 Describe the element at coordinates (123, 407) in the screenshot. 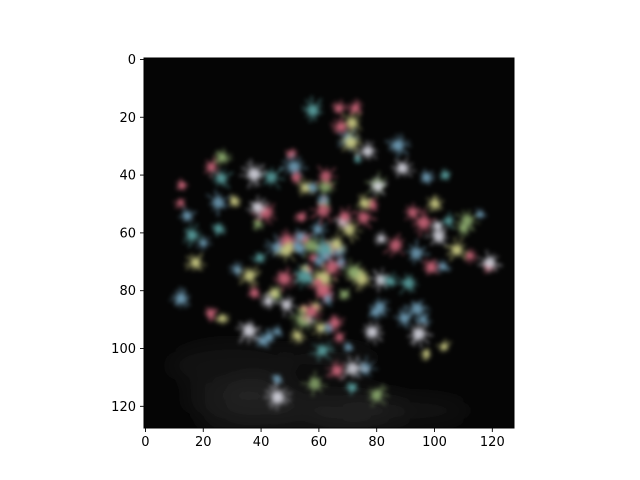

I see `y-tick-label: 120` at that location.